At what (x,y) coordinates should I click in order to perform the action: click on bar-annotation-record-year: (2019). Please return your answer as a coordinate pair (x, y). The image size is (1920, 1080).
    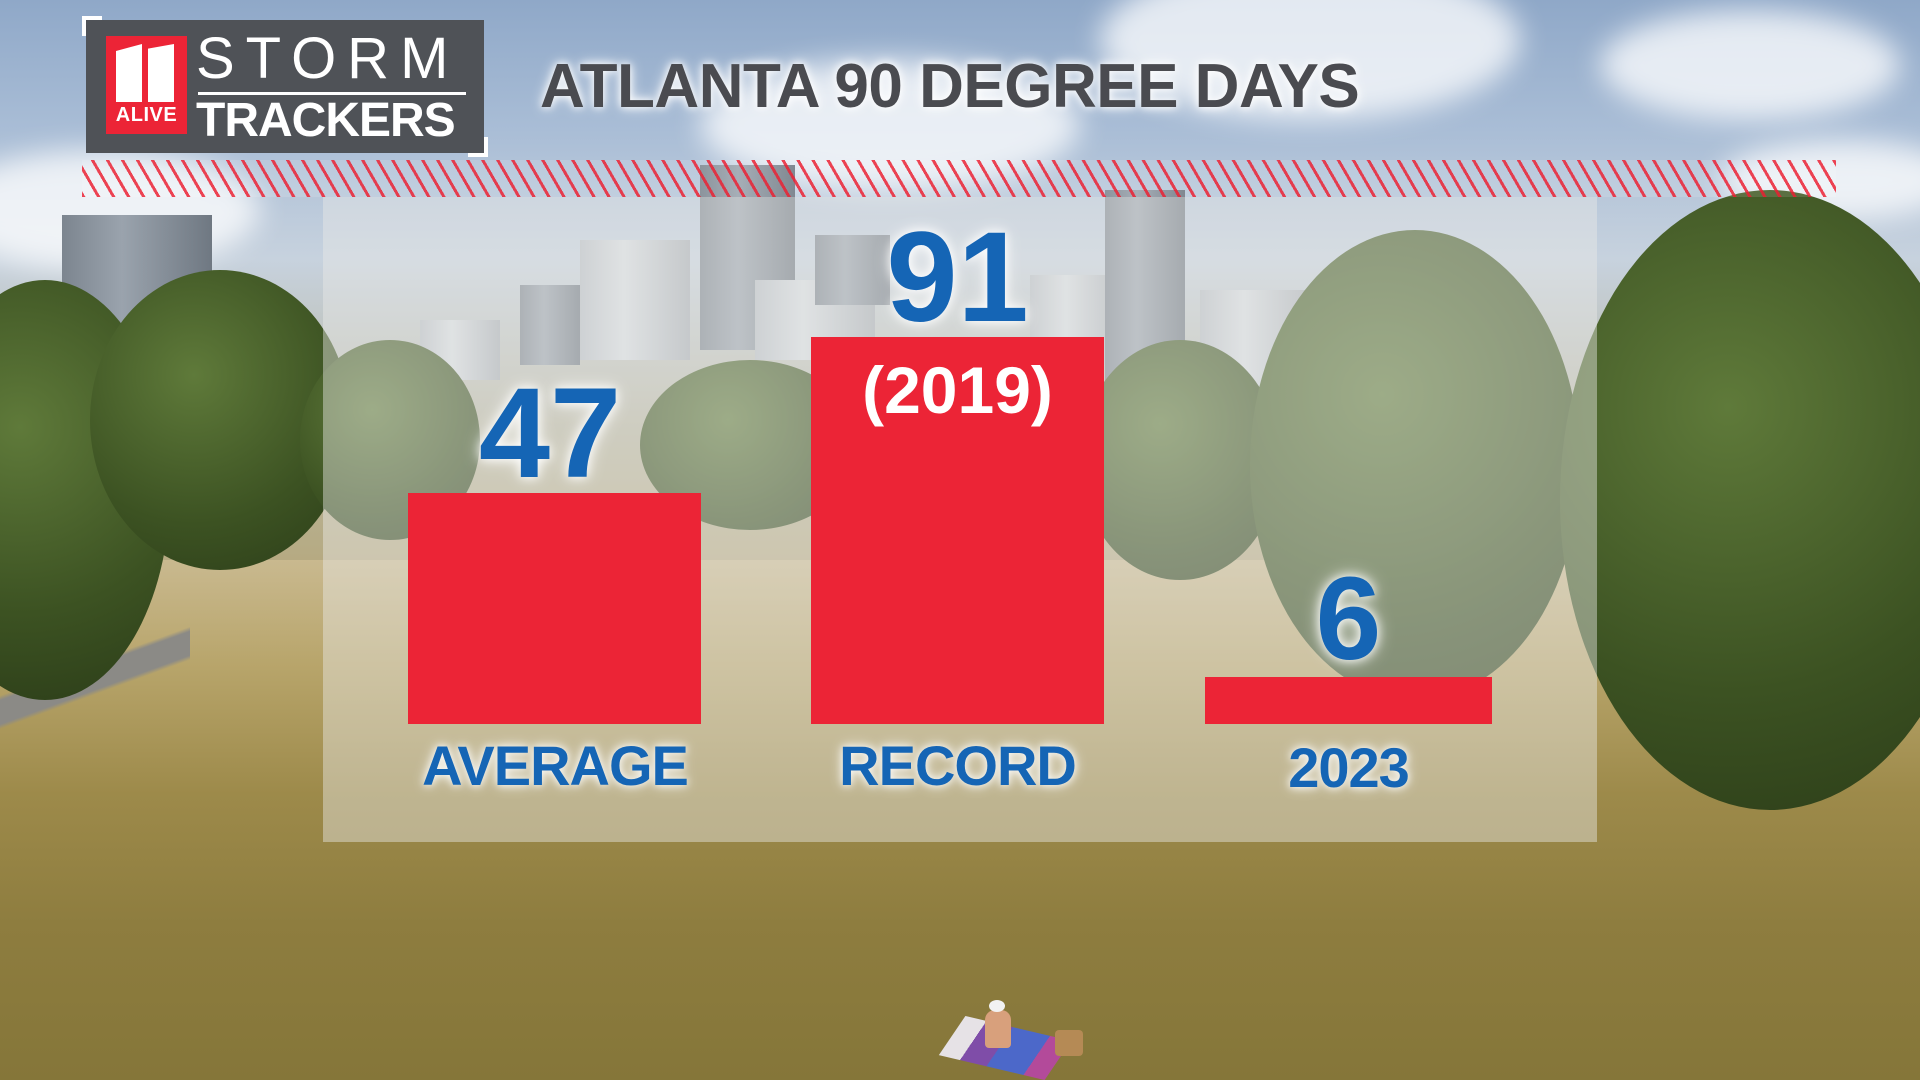
    Looking at the image, I should click on (957, 390).